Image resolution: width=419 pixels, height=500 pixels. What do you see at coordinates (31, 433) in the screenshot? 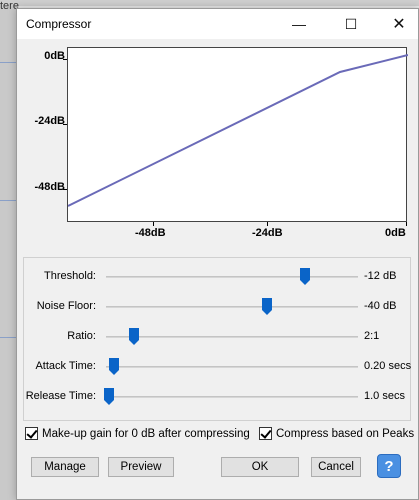
I see `makeup-gain-checkbox-box` at bounding box center [31, 433].